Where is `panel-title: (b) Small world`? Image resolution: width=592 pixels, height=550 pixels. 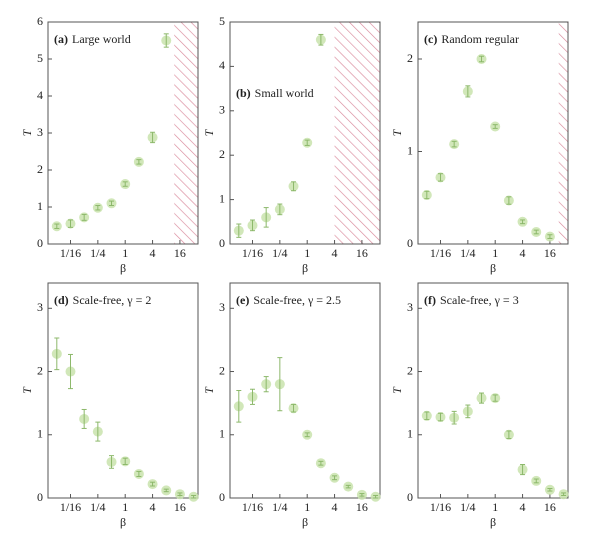 panel-title: (b) Small world is located at coordinates (275, 93).